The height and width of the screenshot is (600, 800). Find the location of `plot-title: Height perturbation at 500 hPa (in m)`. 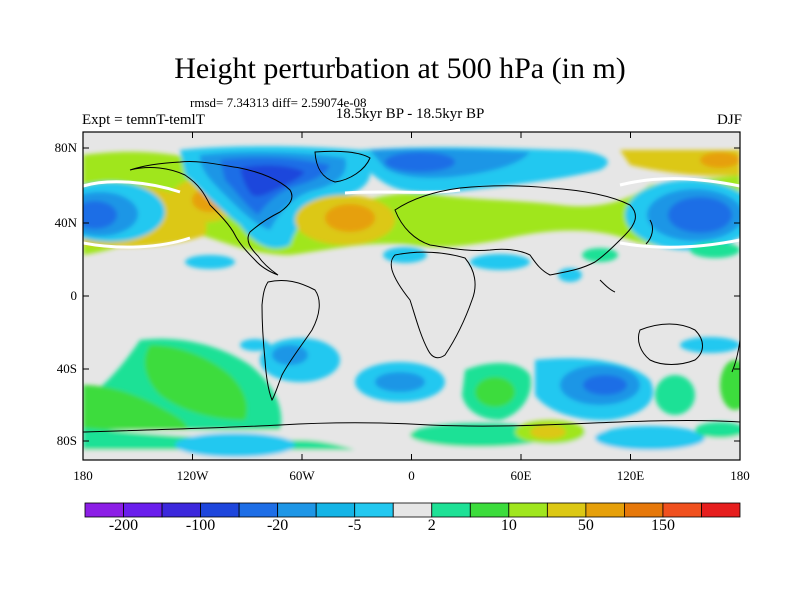

plot-title: Height perturbation at 500 hPa (in m) is located at coordinates (400, 68).